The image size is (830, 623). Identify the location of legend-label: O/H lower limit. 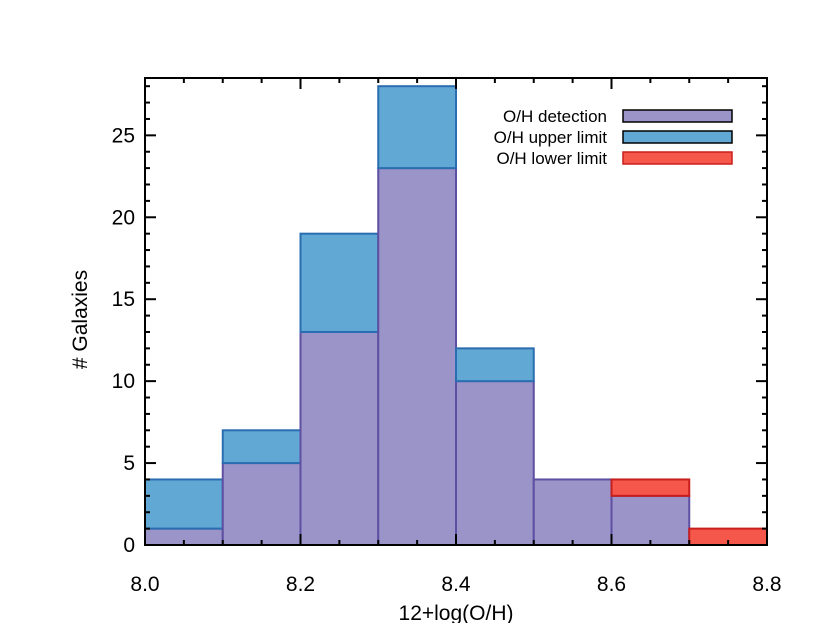
(551, 158).